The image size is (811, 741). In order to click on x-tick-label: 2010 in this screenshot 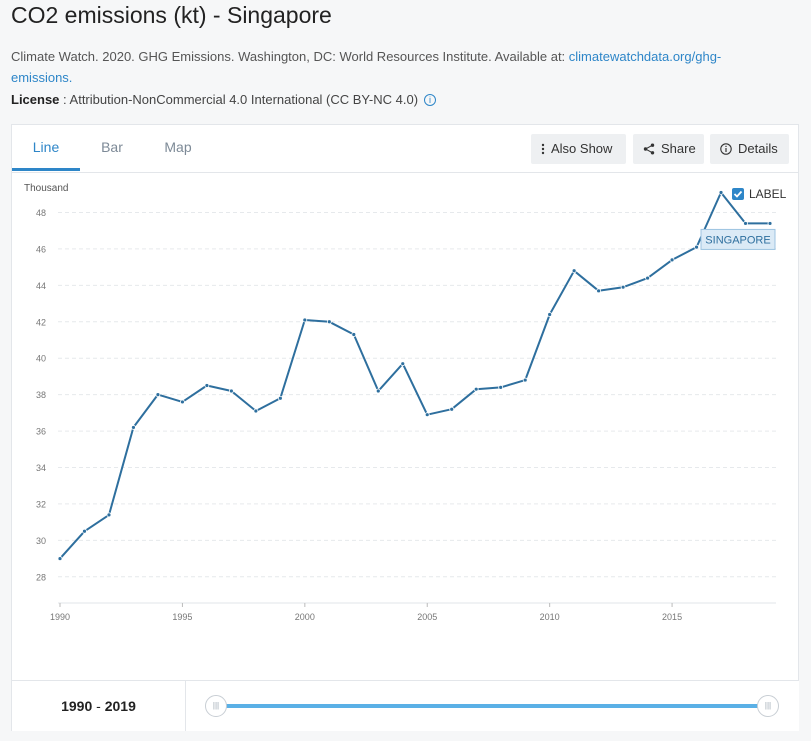, I will do `click(550, 617)`.